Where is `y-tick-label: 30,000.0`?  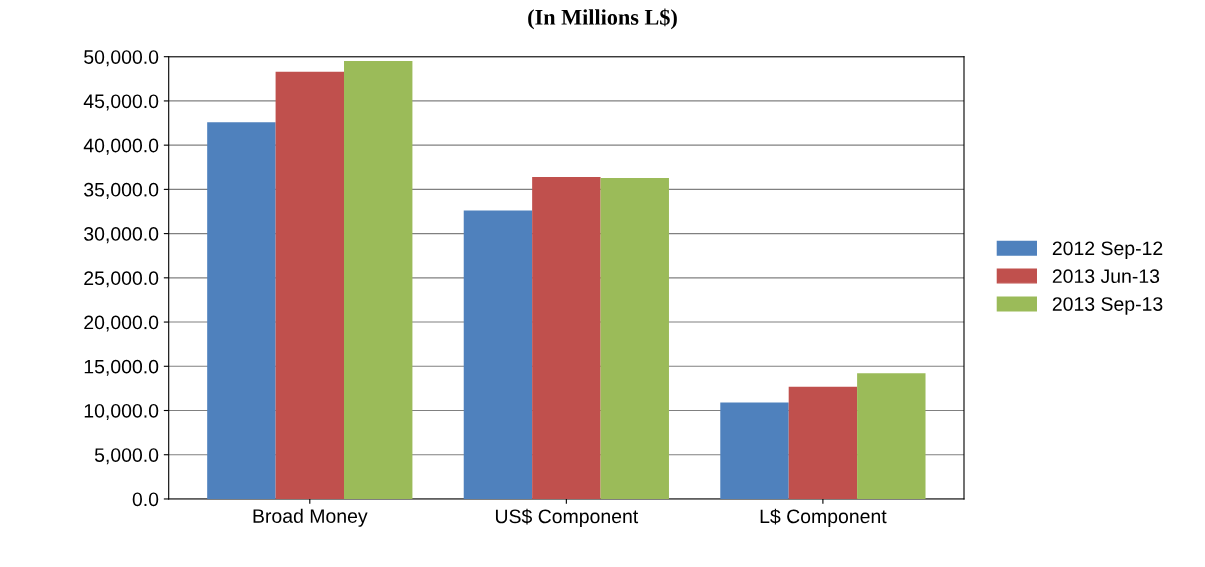
y-tick-label: 30,000.0 is located at coordinates (121, 235).